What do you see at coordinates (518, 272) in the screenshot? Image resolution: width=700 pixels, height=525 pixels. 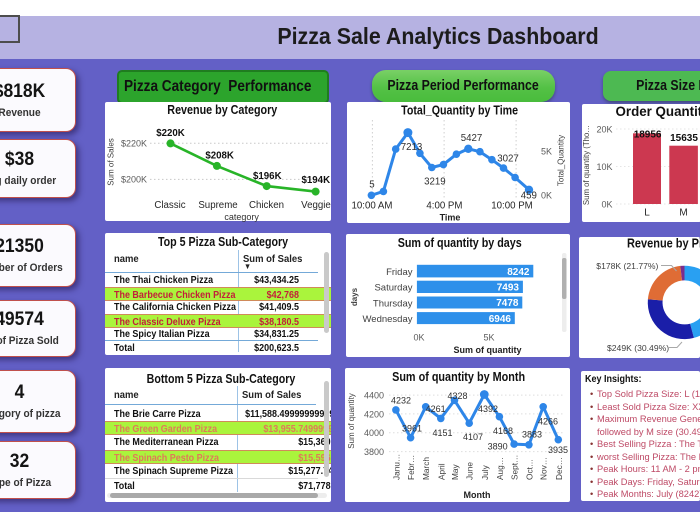 I see `svg-text: 8242` at bounding box center [518, 272].